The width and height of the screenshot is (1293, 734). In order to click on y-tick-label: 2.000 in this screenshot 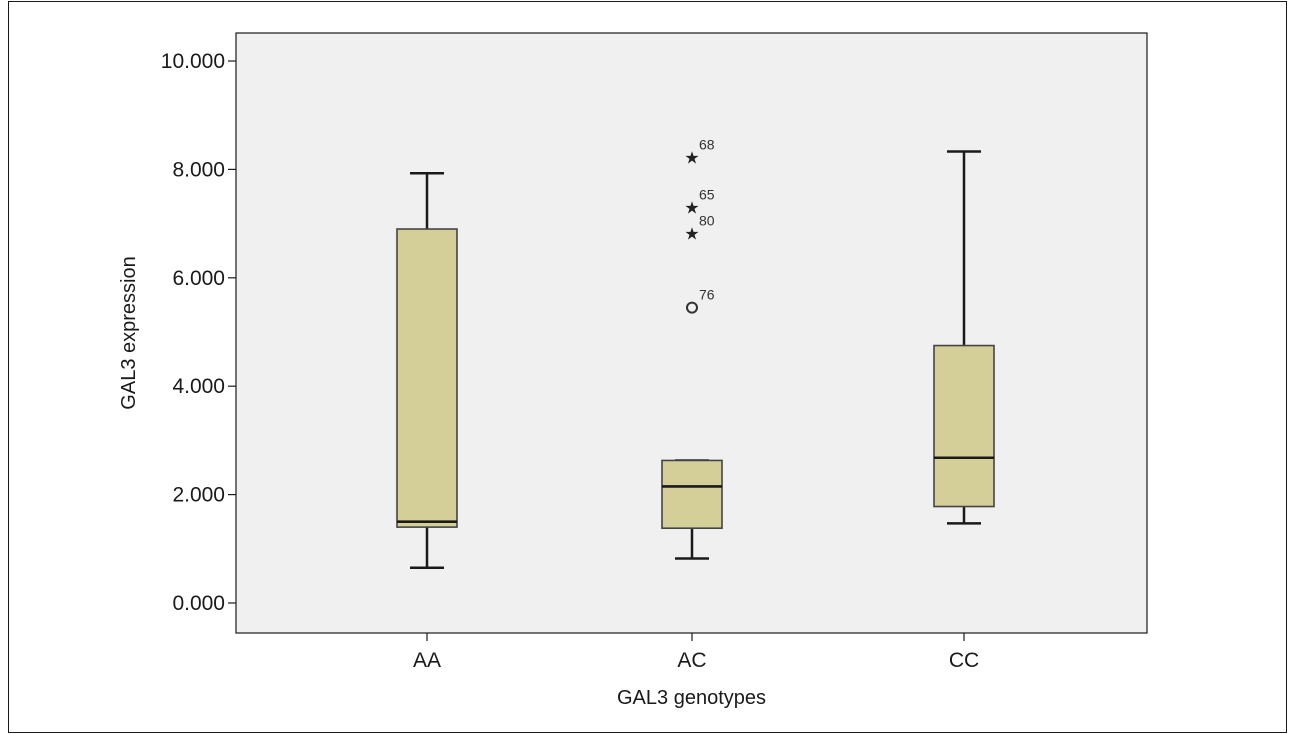, I will do `click(198, 495)`.